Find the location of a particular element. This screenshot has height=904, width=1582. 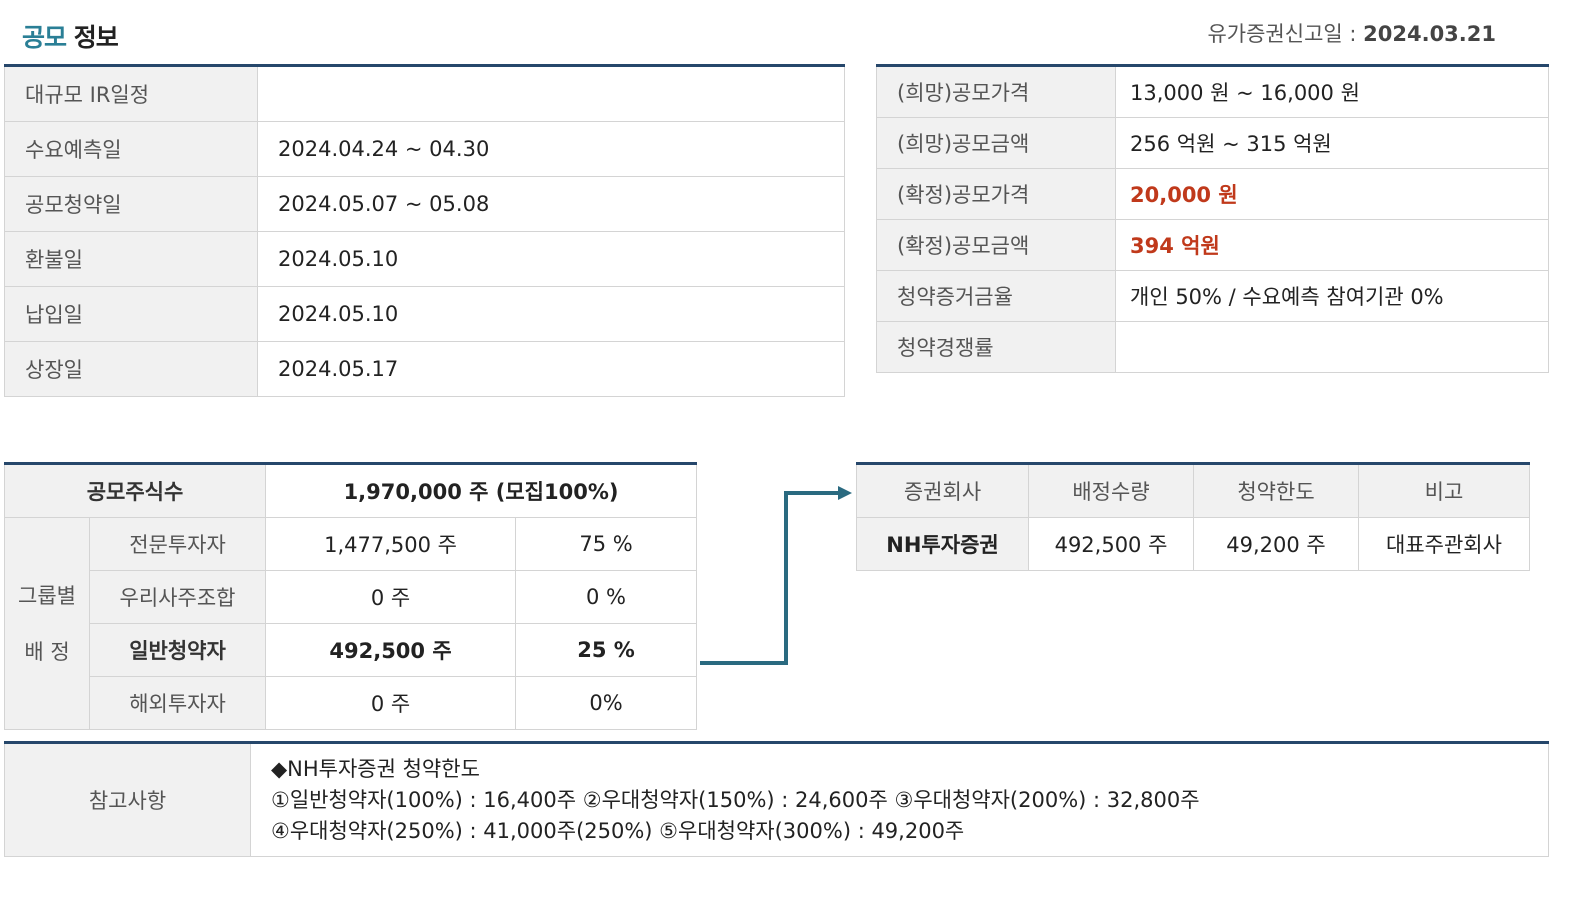

page-title-part1: 공모 is located at coordinates (44, 37).